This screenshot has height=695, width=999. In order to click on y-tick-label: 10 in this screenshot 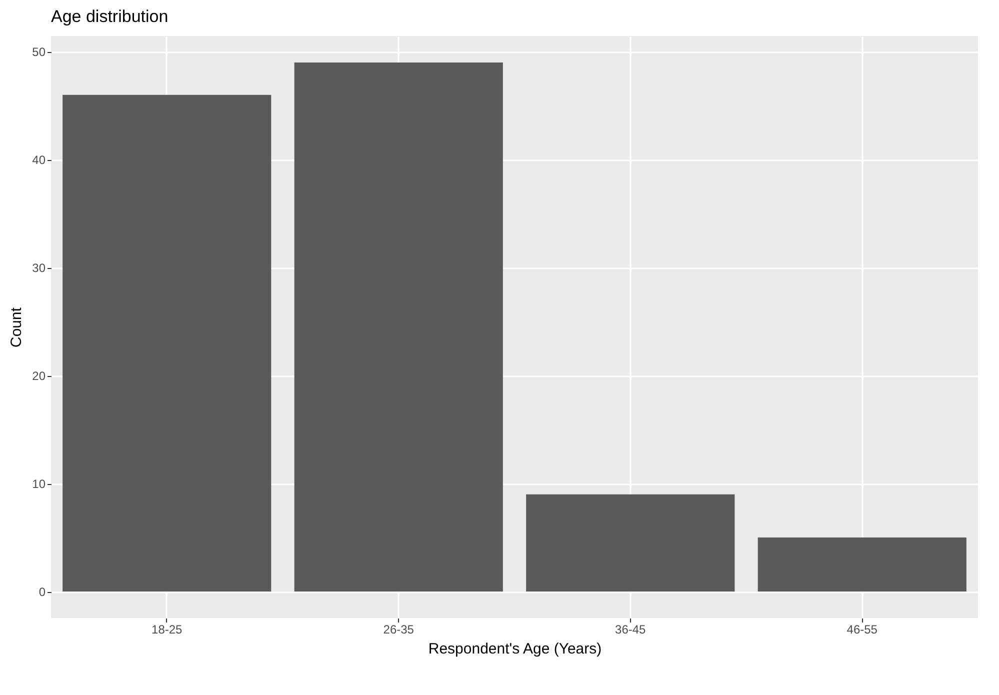, I will do `click(39, 484)`.